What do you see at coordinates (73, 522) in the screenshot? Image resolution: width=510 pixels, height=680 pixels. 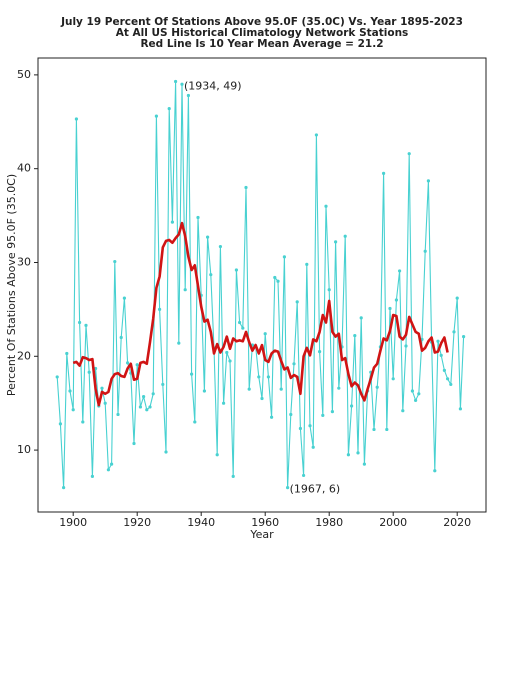 I see `x-tick-label: 1900` at bounding box center [73, 522].